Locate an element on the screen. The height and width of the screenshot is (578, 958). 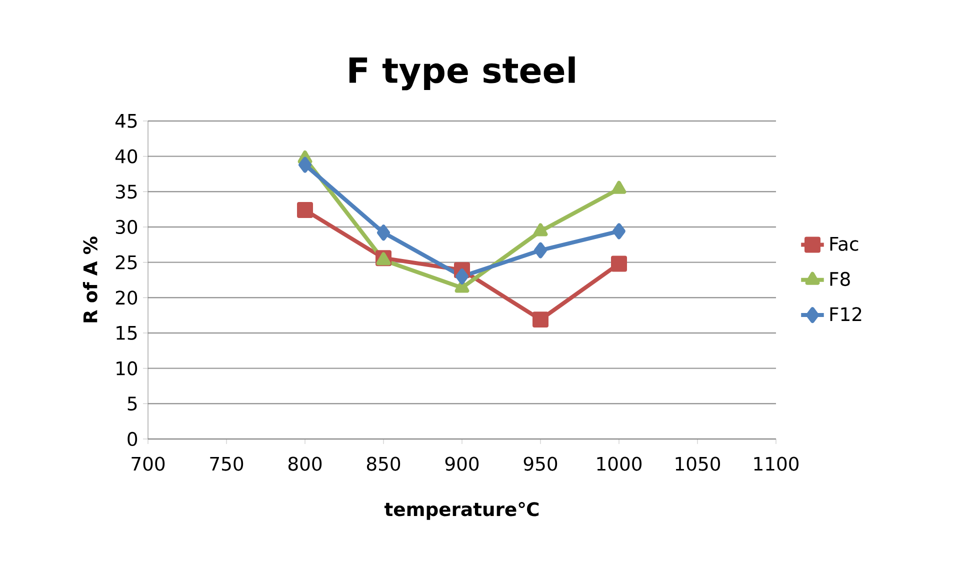
x-tick-label: 700 is located at coordinates (148, 463).